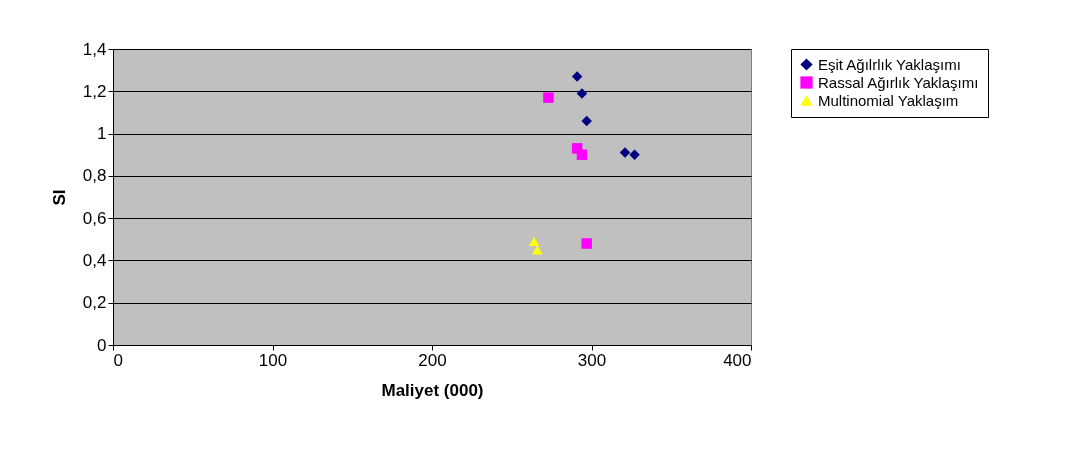  Describe the element at coordinates (888, 100) in the screenshot. I see `legend-label: Multinomial Yaklaşım` at that location.